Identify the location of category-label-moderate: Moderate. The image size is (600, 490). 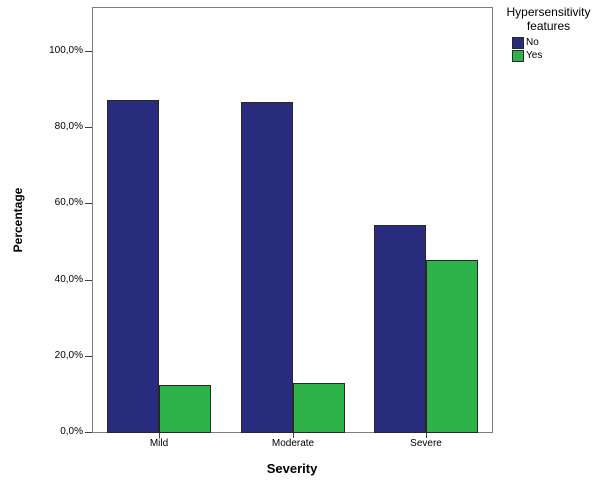
(293, 443).